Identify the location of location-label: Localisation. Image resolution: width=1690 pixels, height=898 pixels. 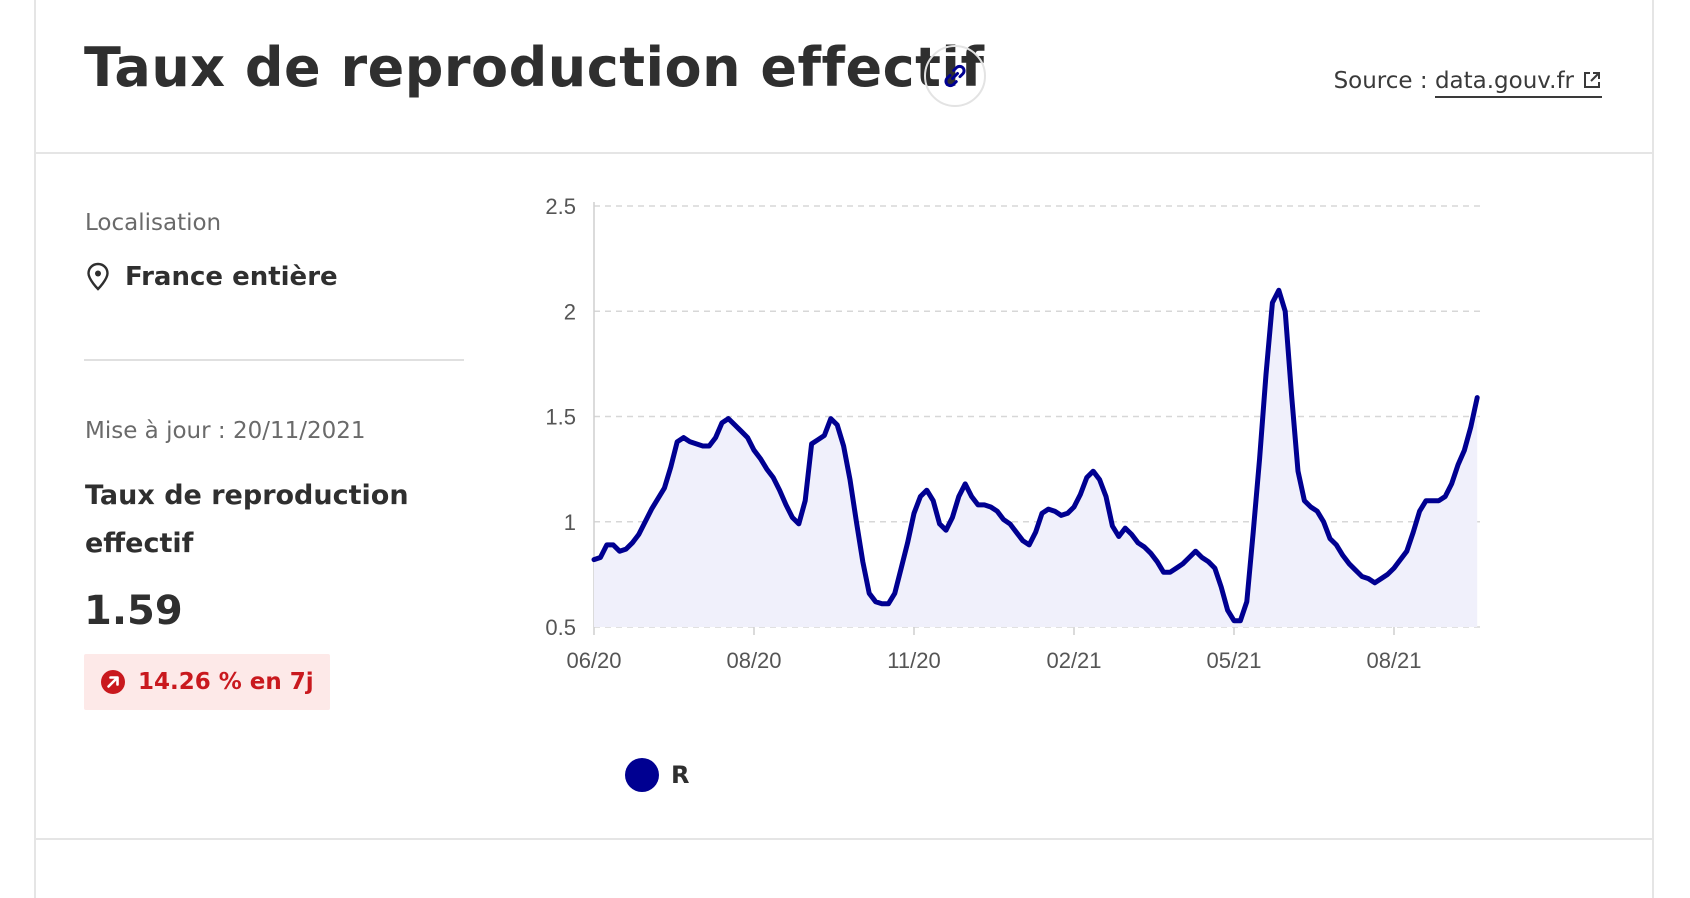
(153, 223).